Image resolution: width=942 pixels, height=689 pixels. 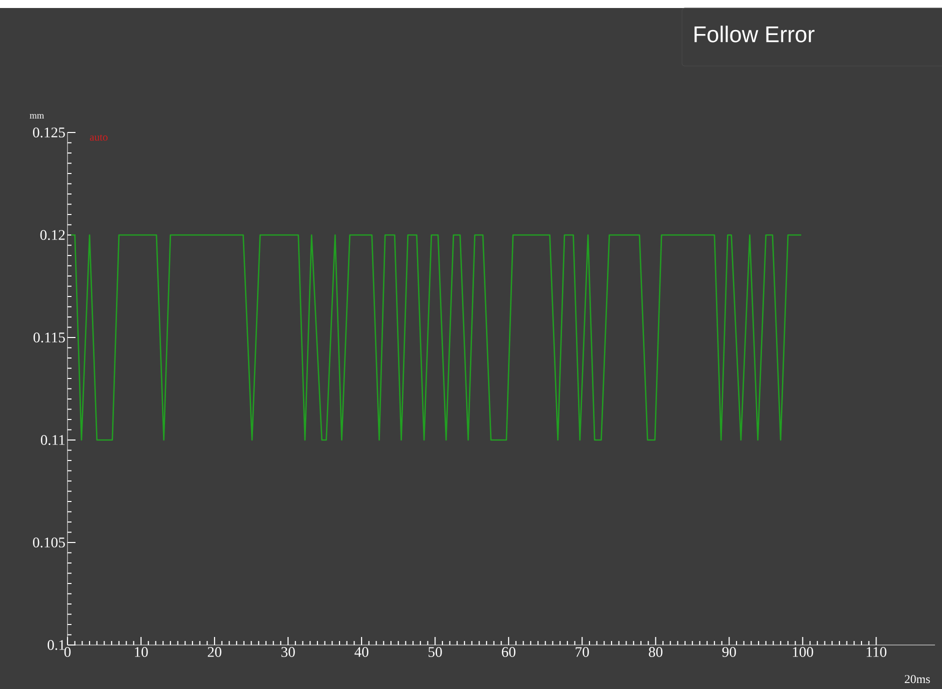 What do you see at coordinates (803, 652) in the screenshot?
I see `x-tick-label: 100` at bounding box center [803, 652].